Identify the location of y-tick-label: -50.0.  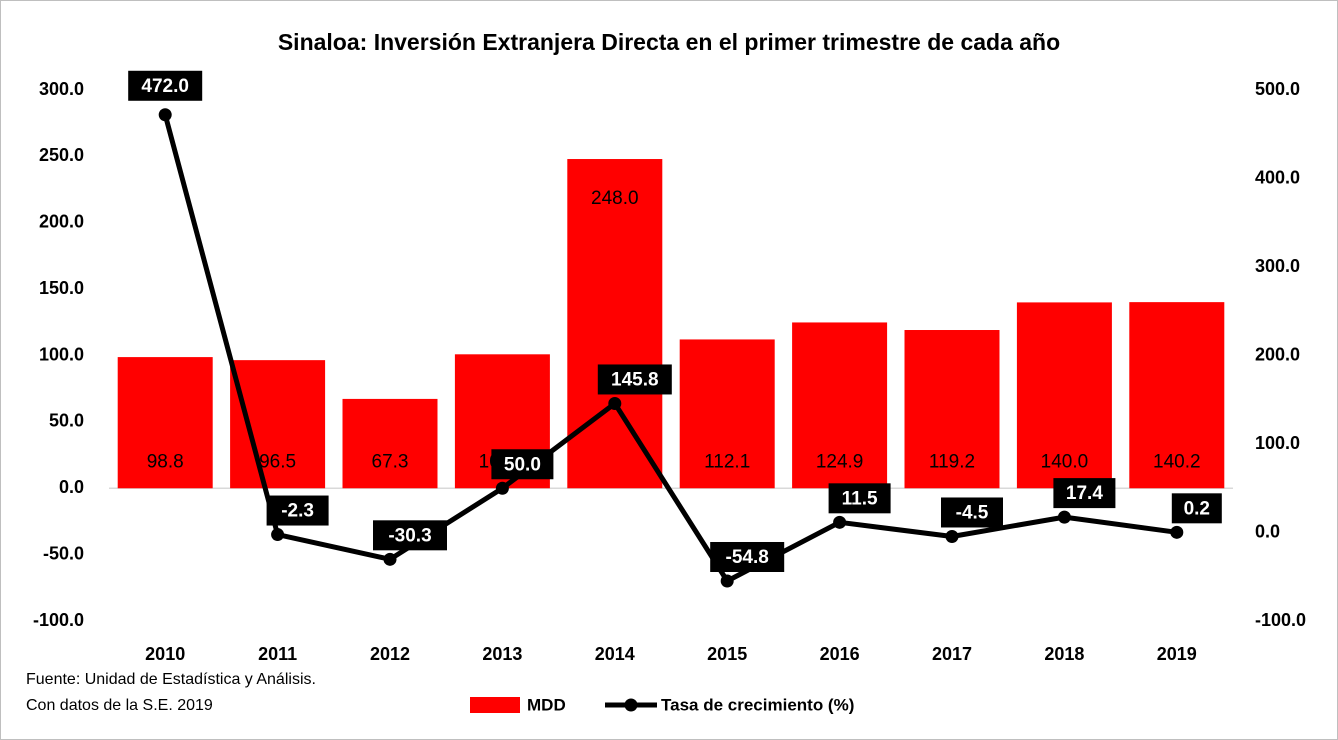
(63, 553).